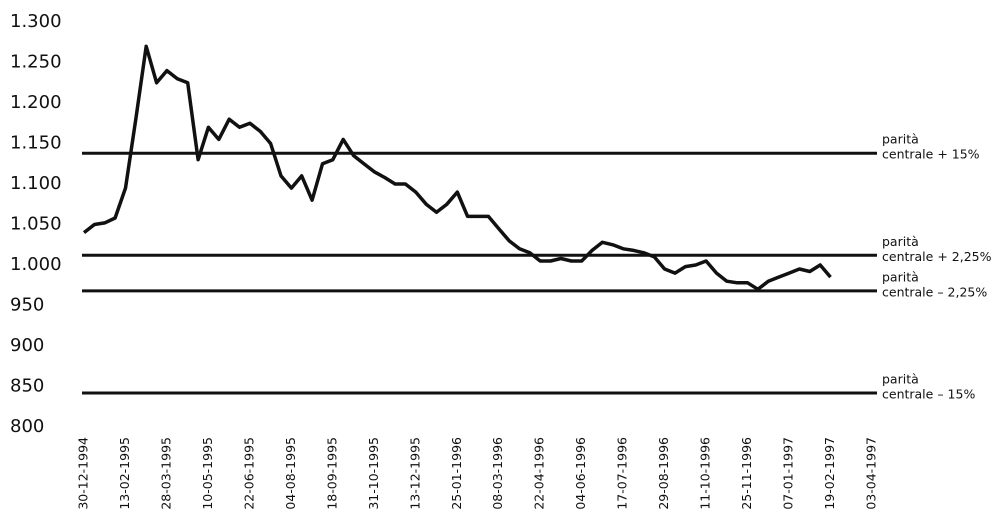 The width and height of the screenshot is (999, 523). Describe the element at coordinates (27, 305) in the screenshot. I see `y-tick-label: 950` at that location.